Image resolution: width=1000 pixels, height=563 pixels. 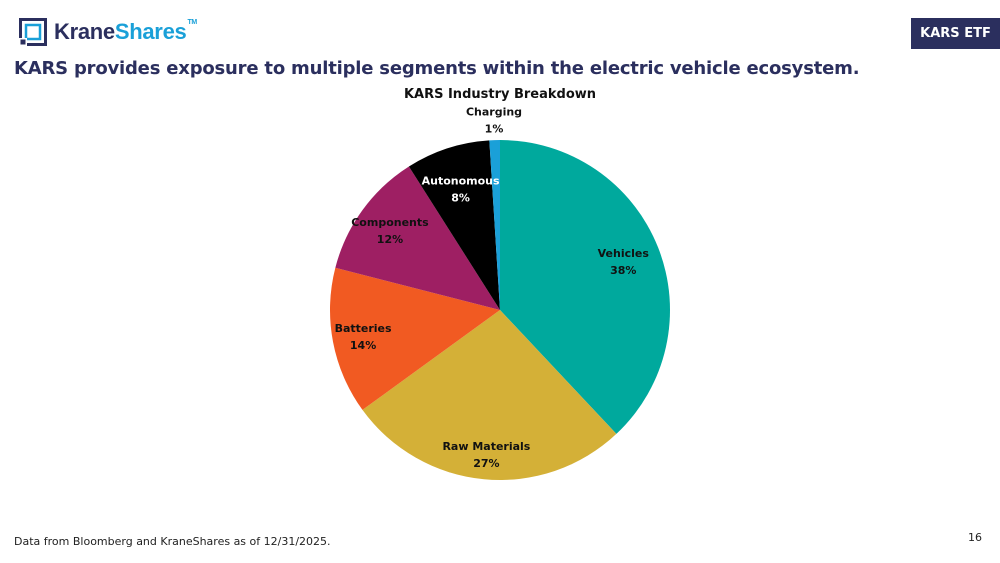 I want to click on logo-text-krane: Krane, so click(x=84, y=31).